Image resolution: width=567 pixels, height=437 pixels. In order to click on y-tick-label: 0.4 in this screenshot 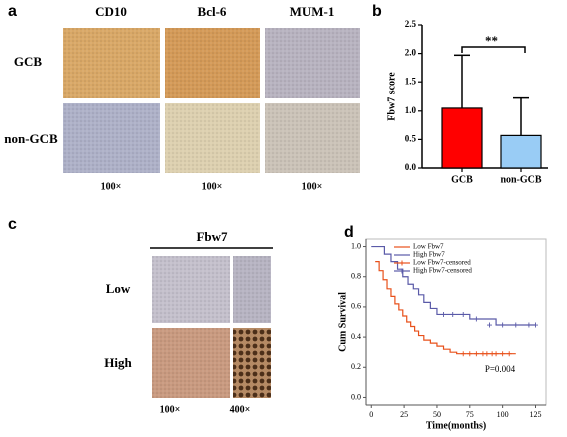, I will do `click(356, 336)`.